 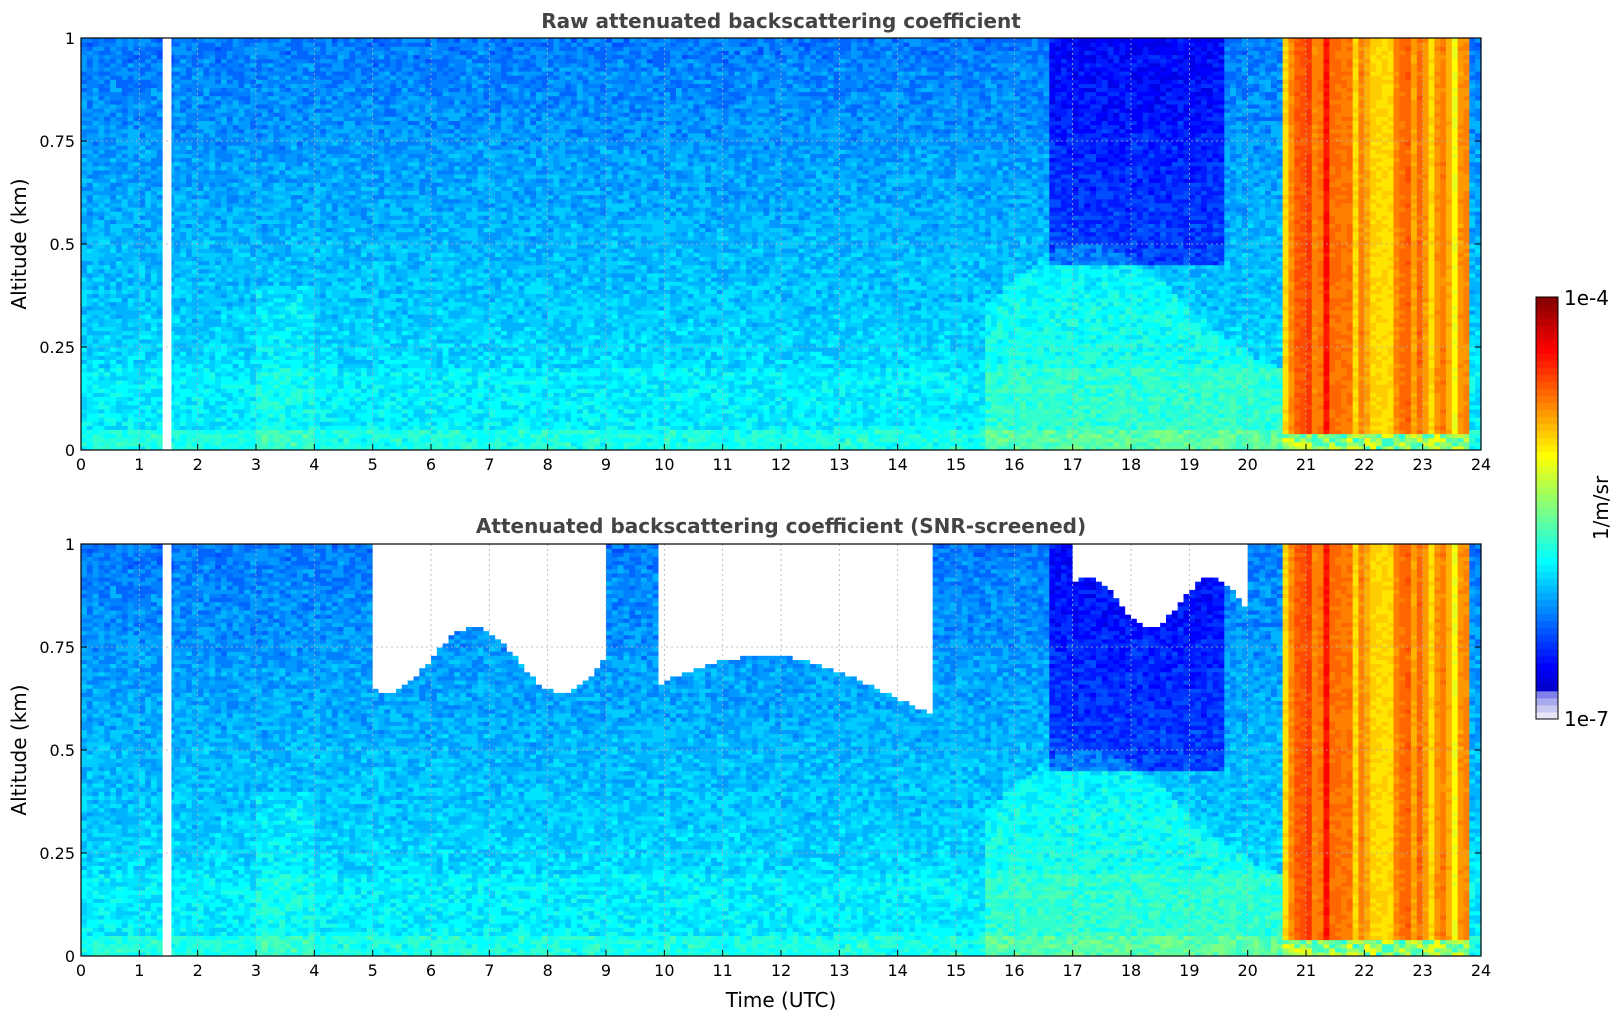 What do you see at coordinates (256, 970) in the screenshot?
I see `x-tick-label: 3` at bounding box center [256, 970].